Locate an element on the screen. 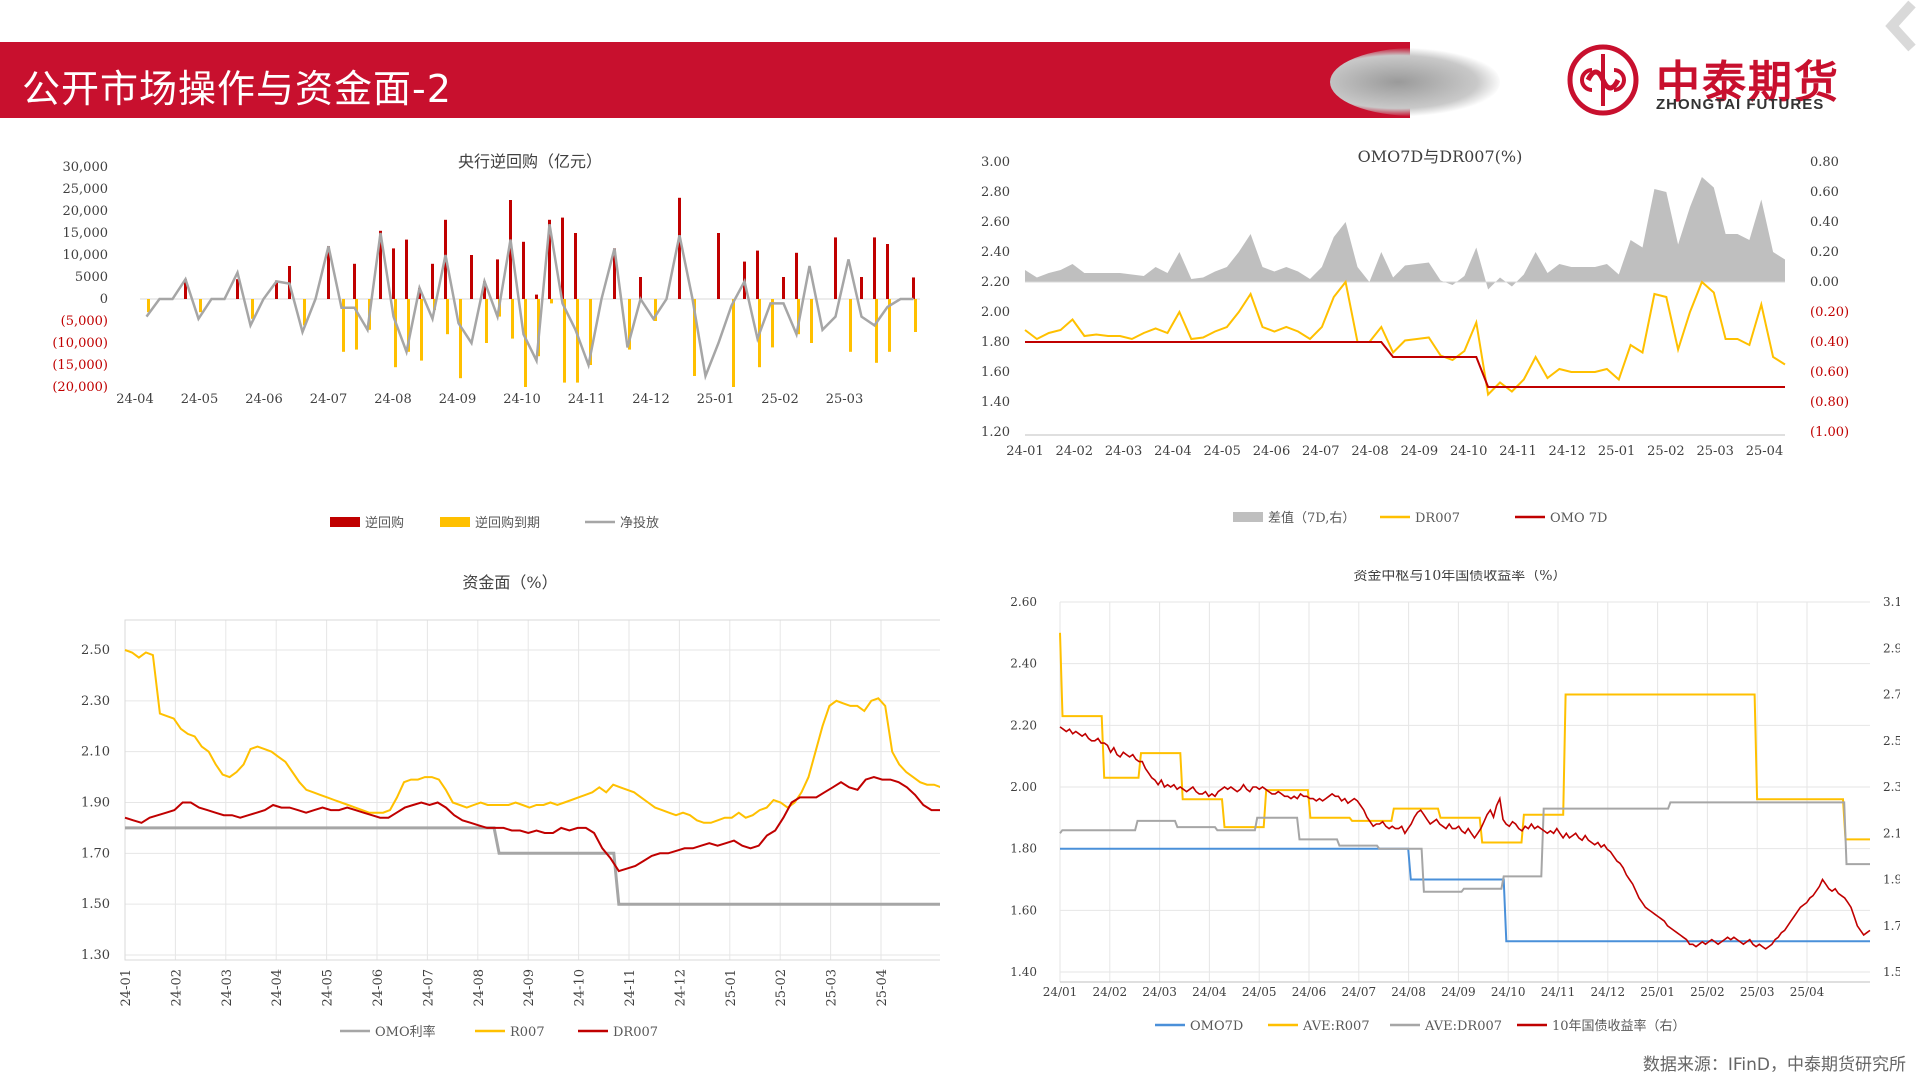  chart3-line-dr007 is located at coordinates (532, 824).